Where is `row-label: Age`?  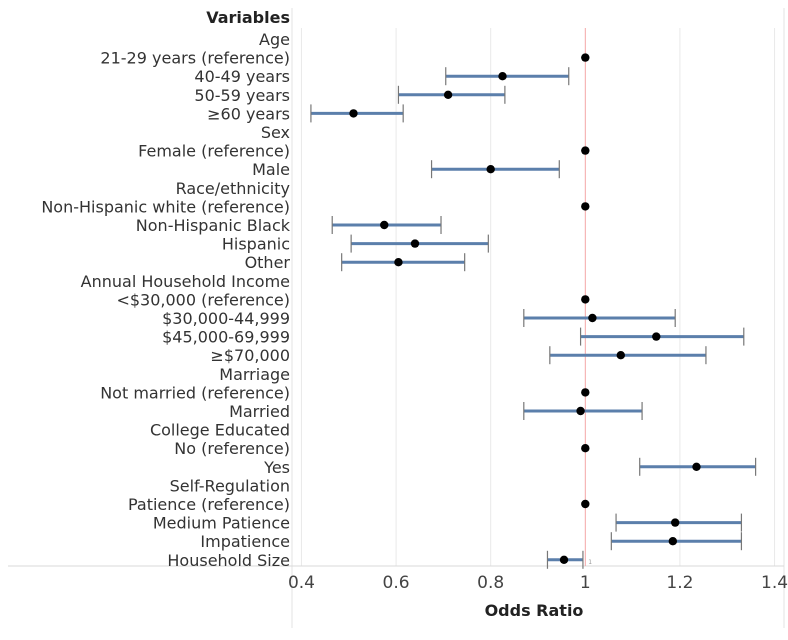 row-label: Age is located at coordinates (274, 39).